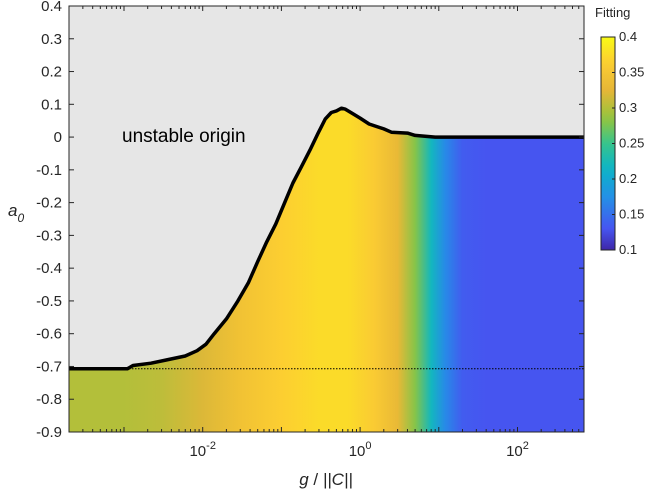  I want to click on y-tick-label: 0.3, so click(51, 39).